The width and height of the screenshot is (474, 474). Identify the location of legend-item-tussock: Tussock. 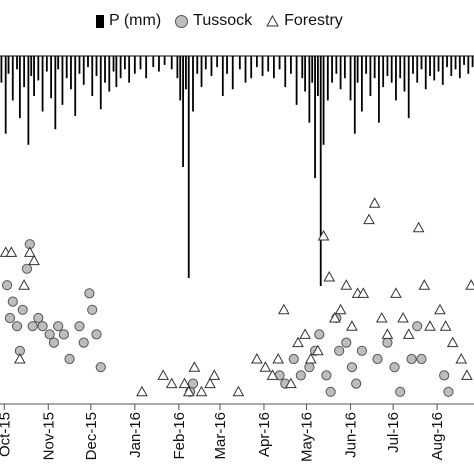
(213, 21).